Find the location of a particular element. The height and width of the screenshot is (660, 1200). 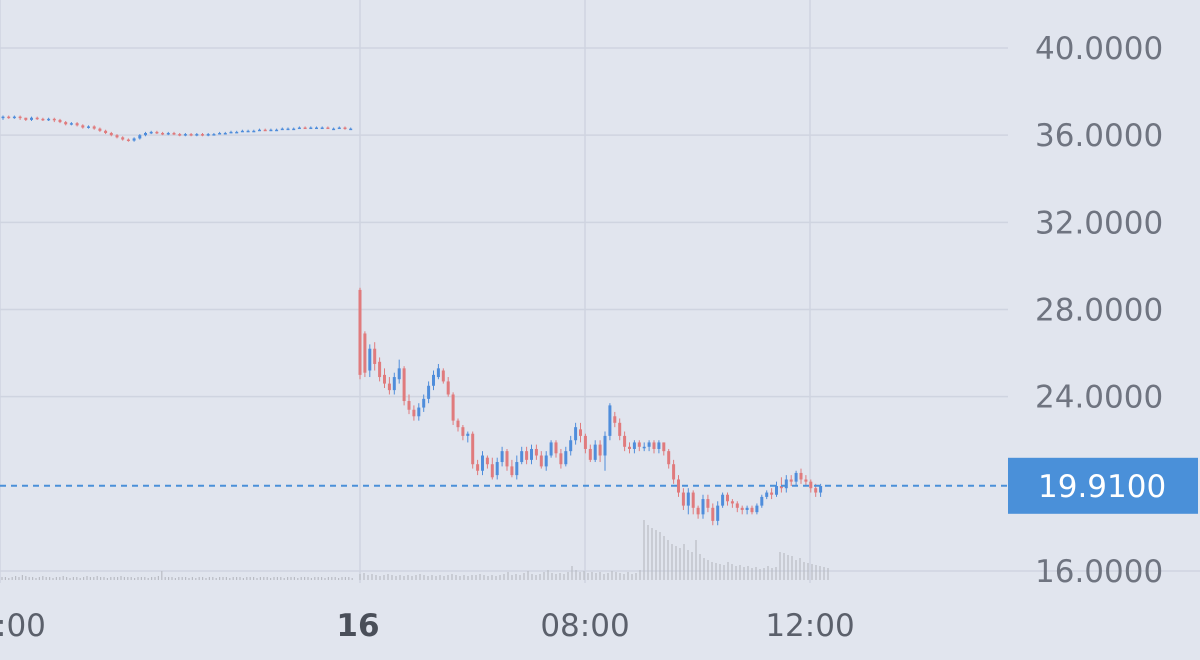

volume-bars is located at coordinates (415, 550).